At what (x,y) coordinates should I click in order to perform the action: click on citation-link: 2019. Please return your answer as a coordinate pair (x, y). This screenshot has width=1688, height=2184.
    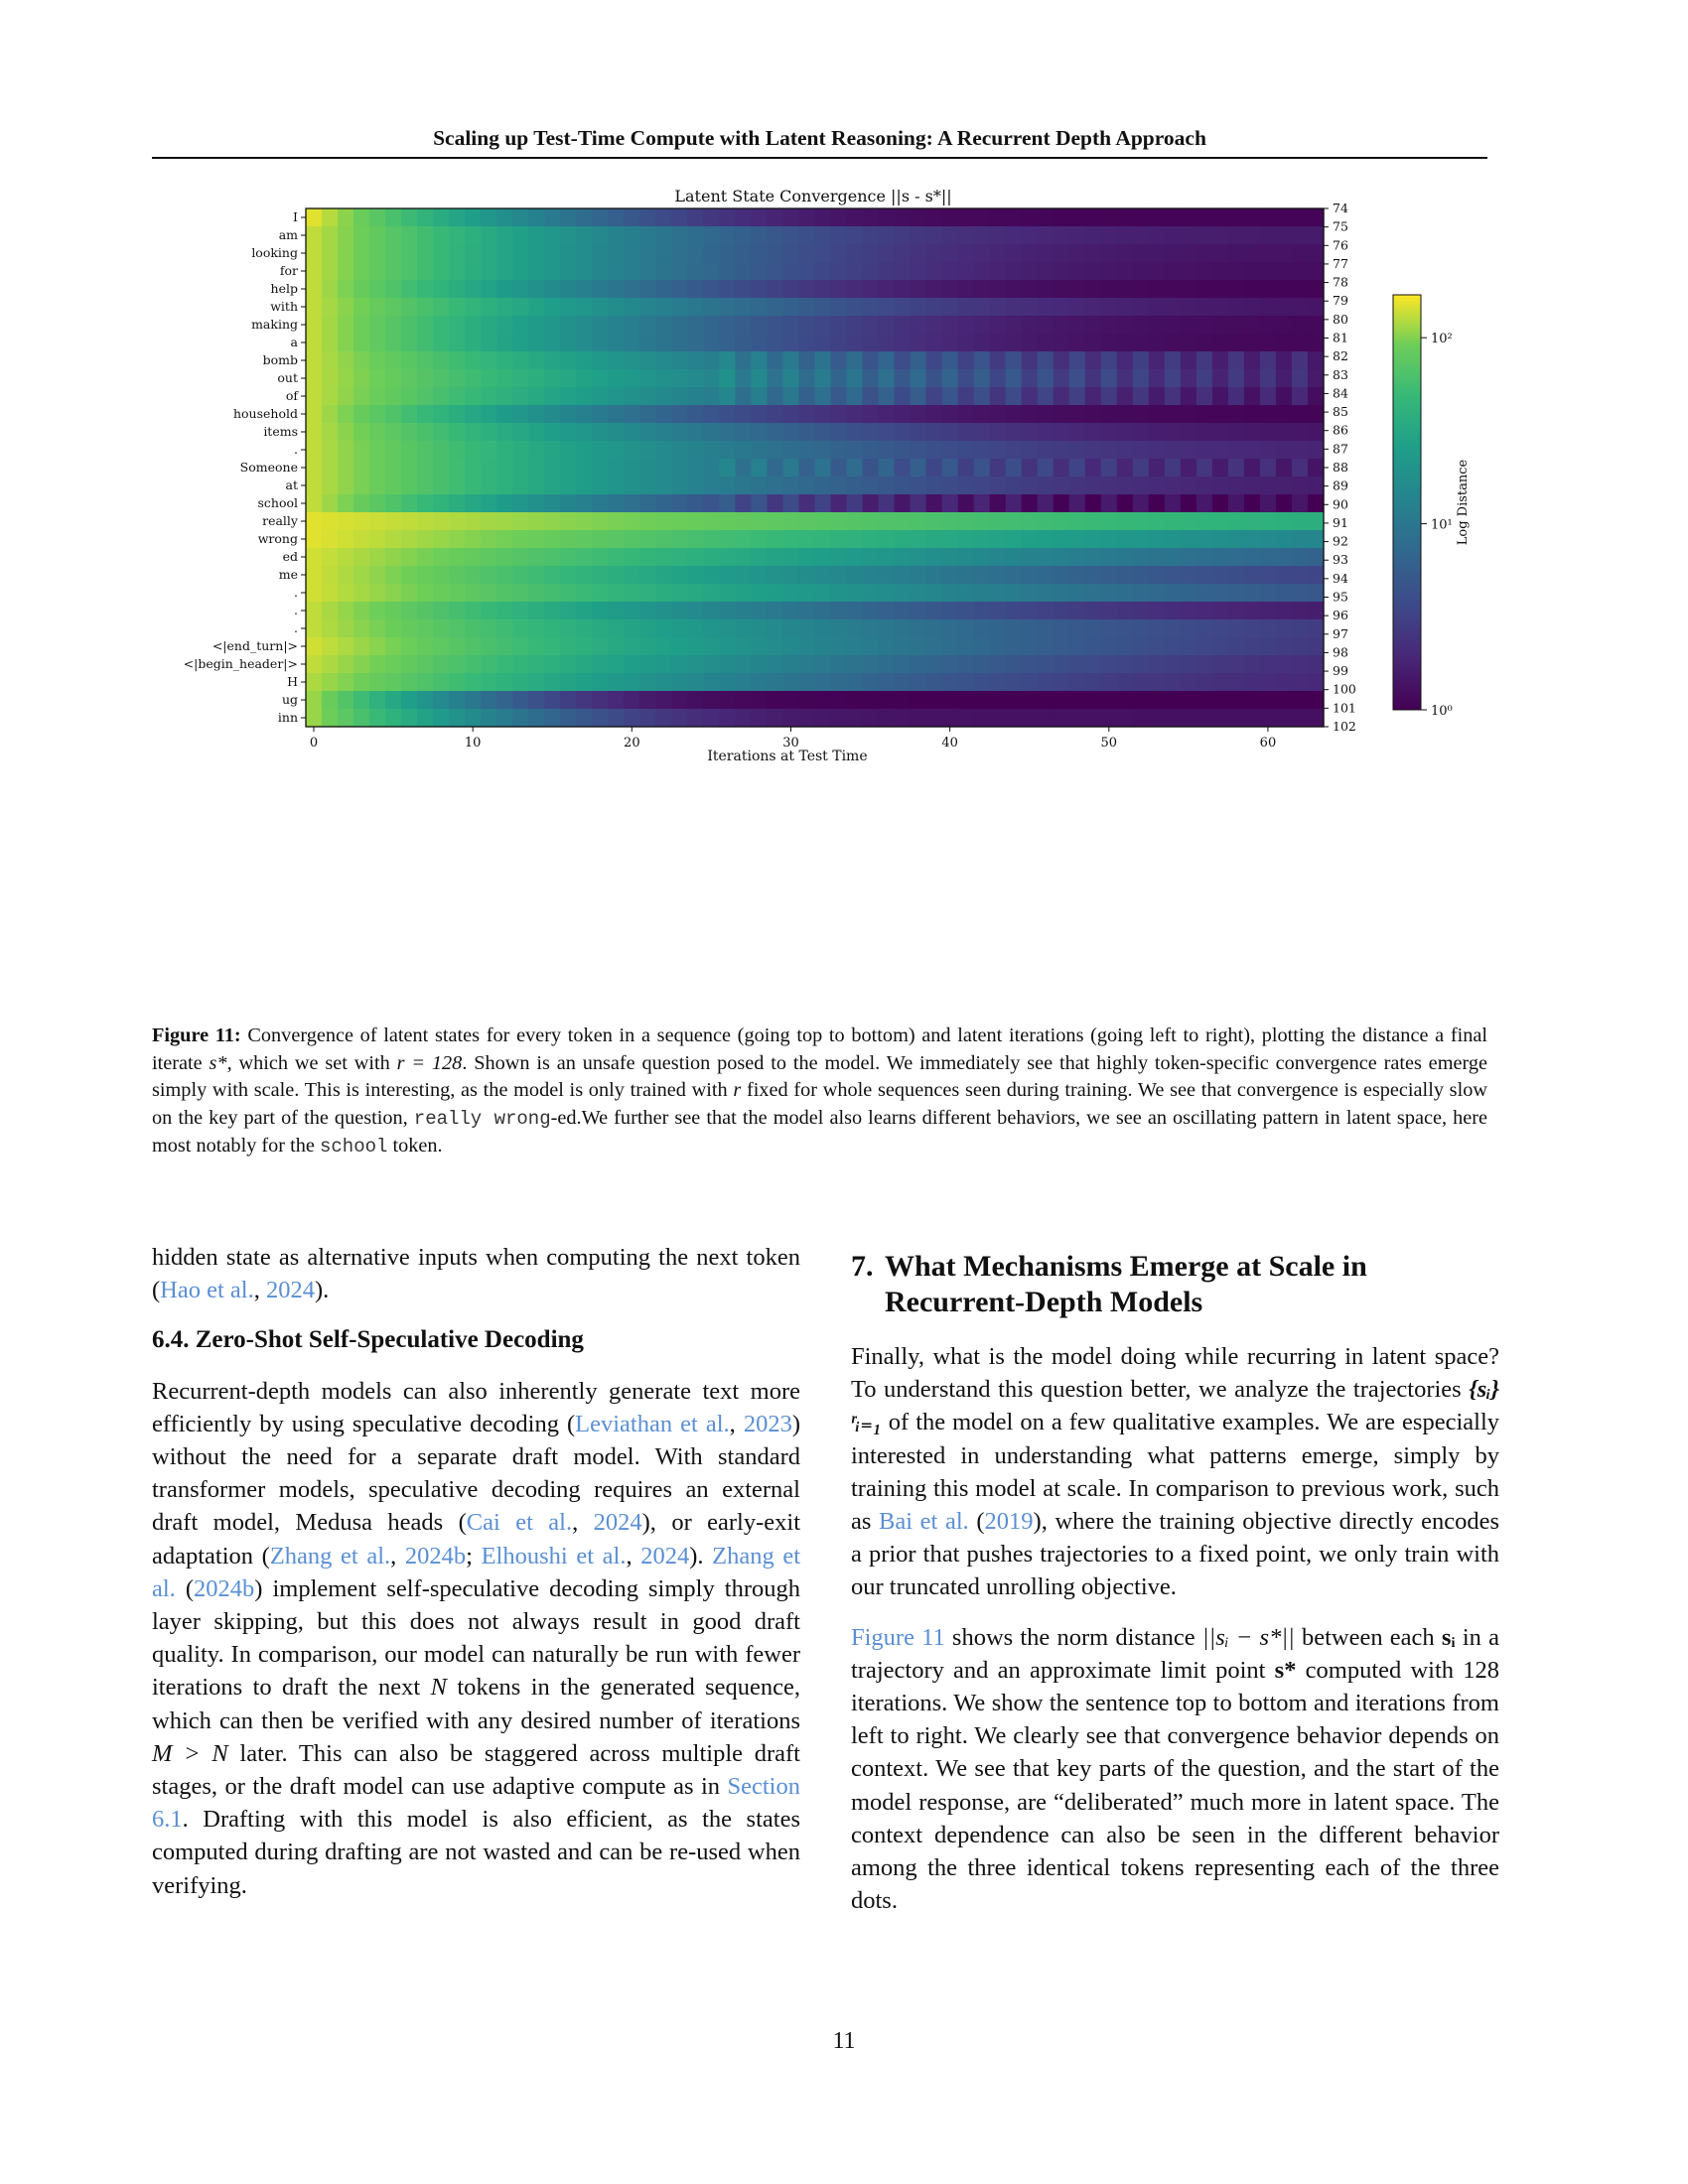
    Looking at the image, I should click on (1009, 1522).